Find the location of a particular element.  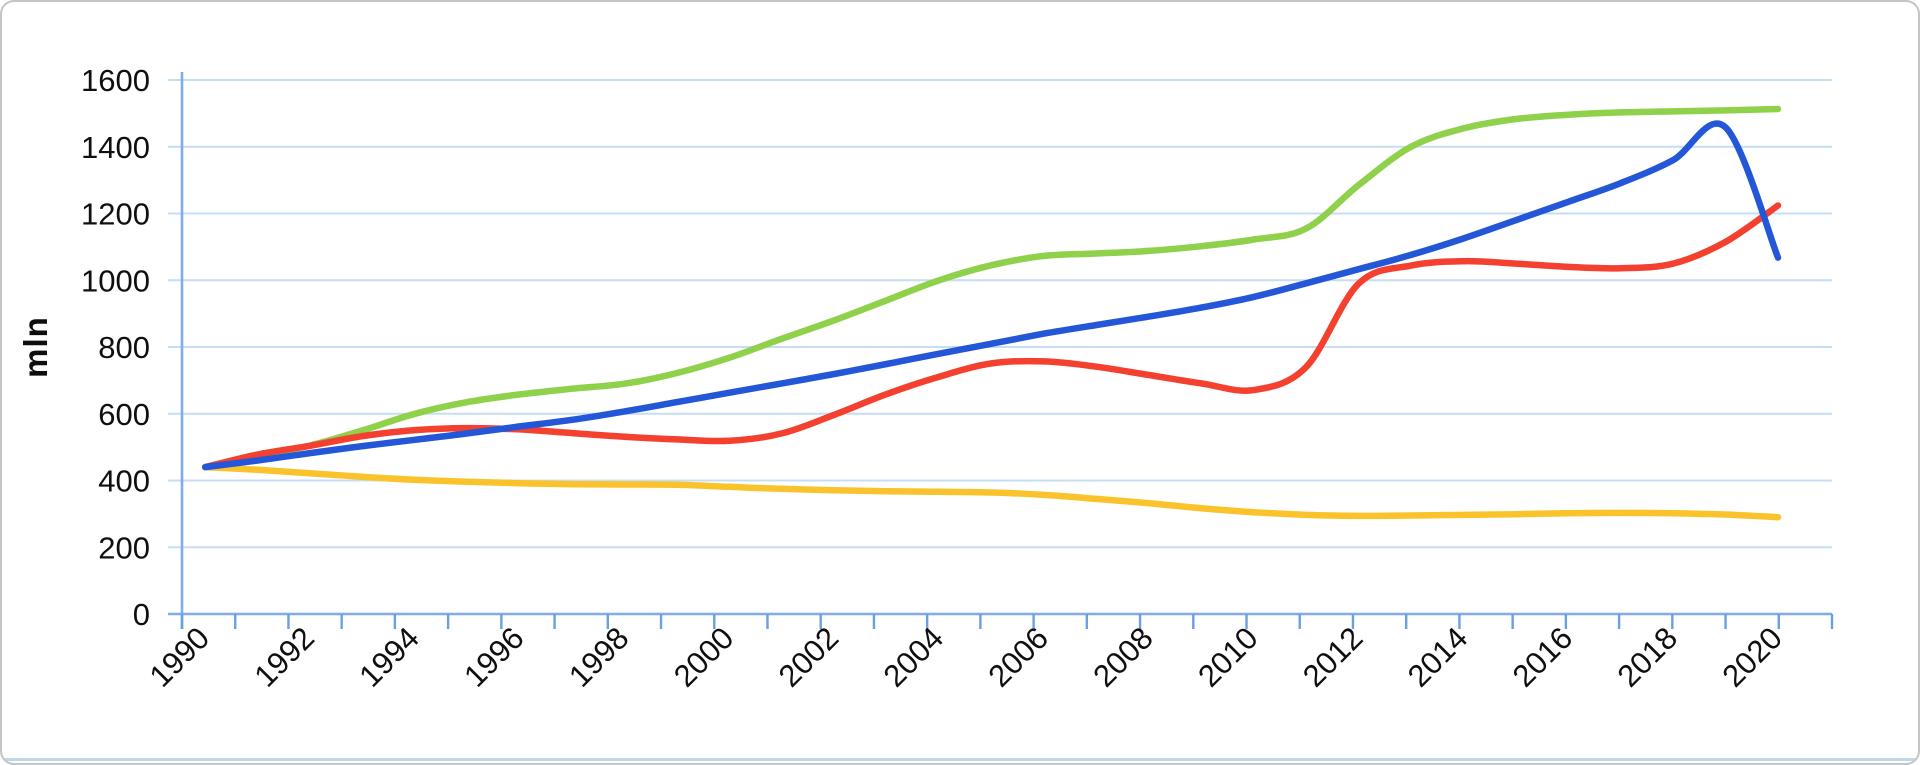

y-tick-label: 800 is located at coordinates (124, 347).